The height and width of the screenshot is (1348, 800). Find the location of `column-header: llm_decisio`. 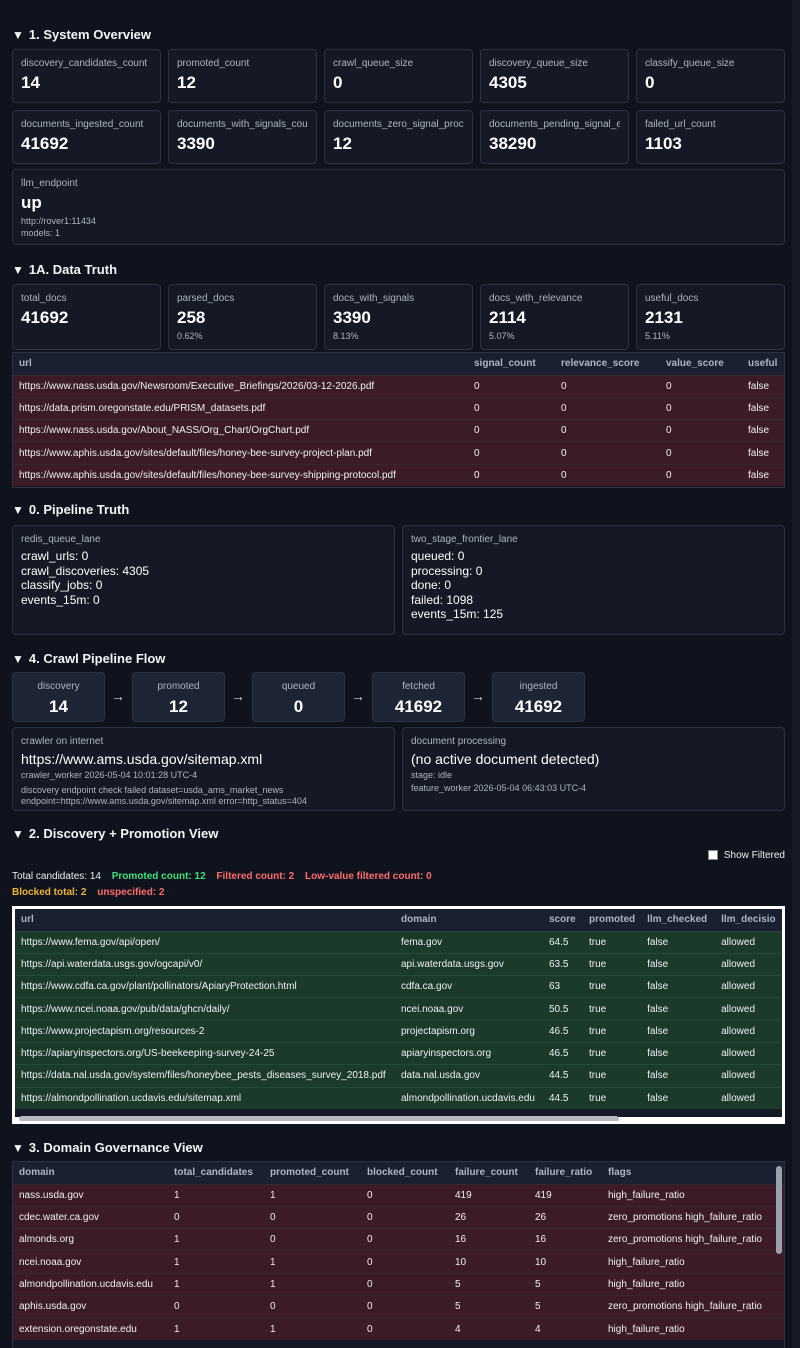

column-header: llm_decisio is located at coordinates (748, 920).